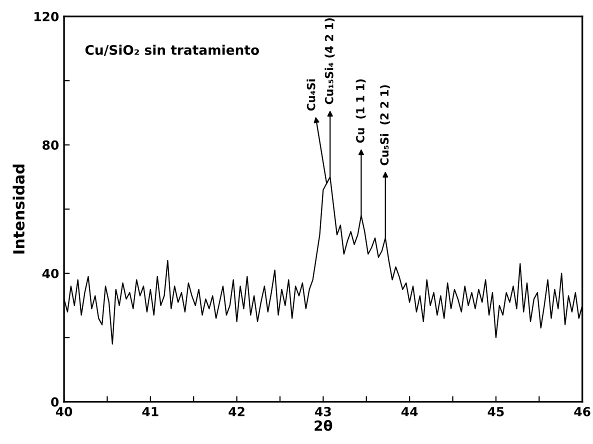 The width and height of the screenshot is (593, 444). What do you see at coordinates (323, 411) in the screenshot?
I see `x-tick-label: 43` at bounding box center [323, 411].